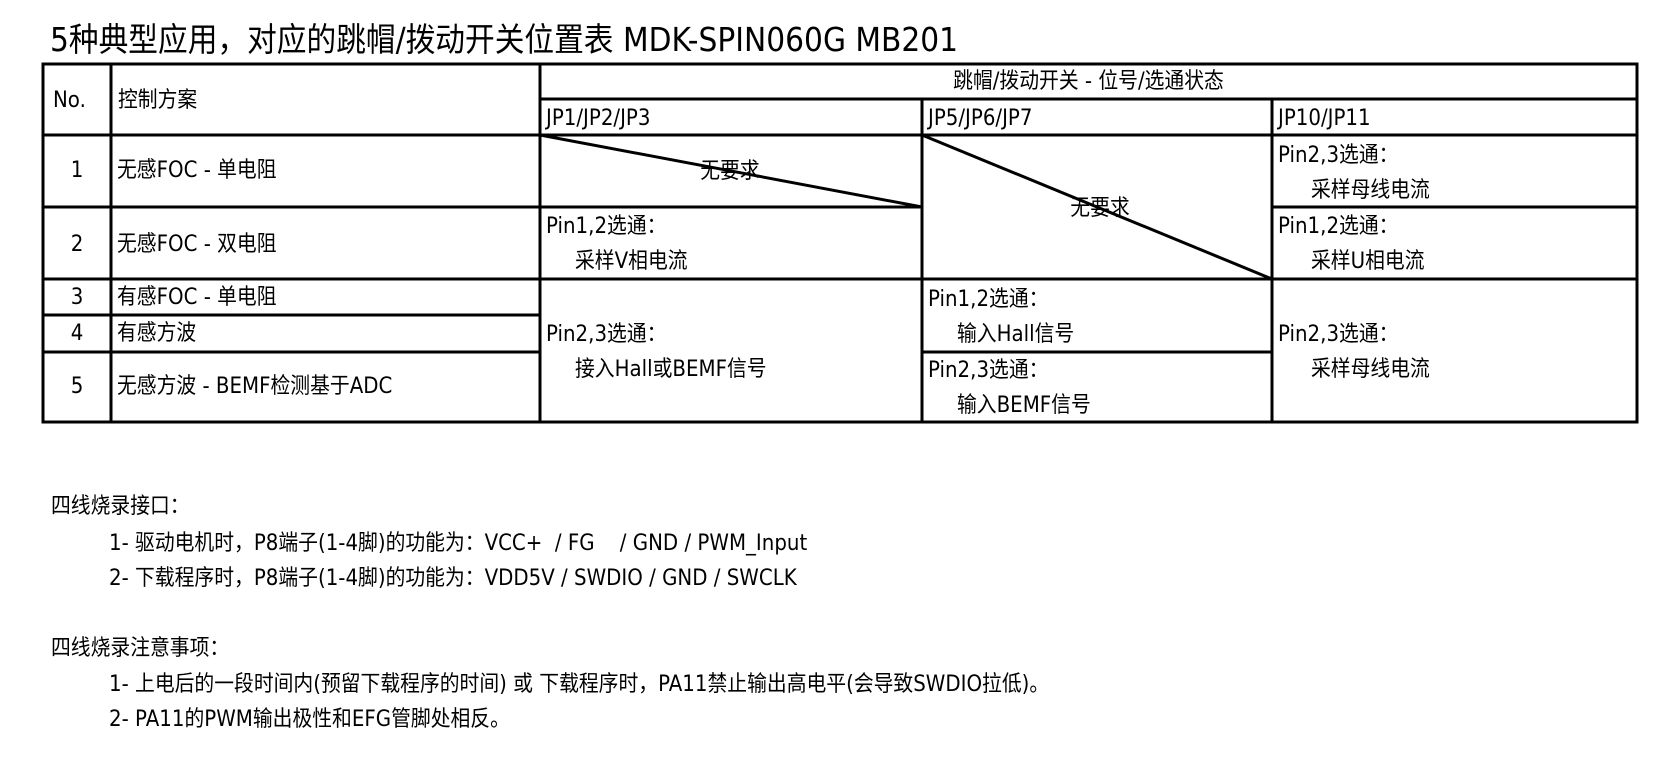 The height and width of the screenshot is (768, 1653). I want to click on header-group: 跳帽/拨动开关 - 位号/选通状态, so click(1088, 81).